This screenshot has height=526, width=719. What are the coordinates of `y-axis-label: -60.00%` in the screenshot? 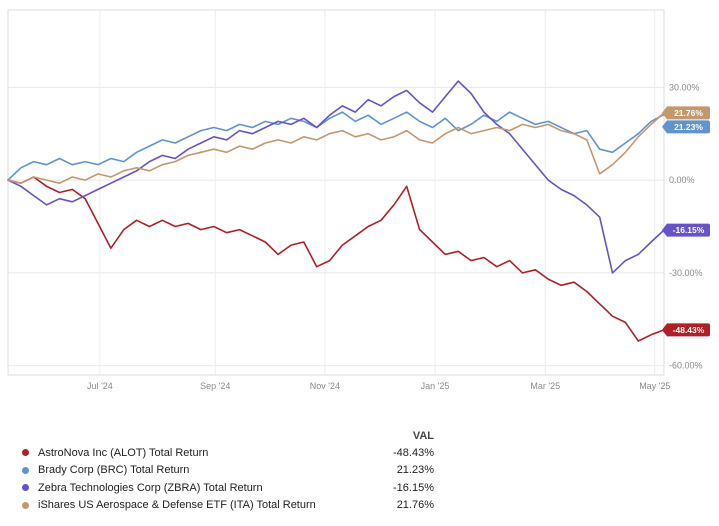 It's located at (686, 366).